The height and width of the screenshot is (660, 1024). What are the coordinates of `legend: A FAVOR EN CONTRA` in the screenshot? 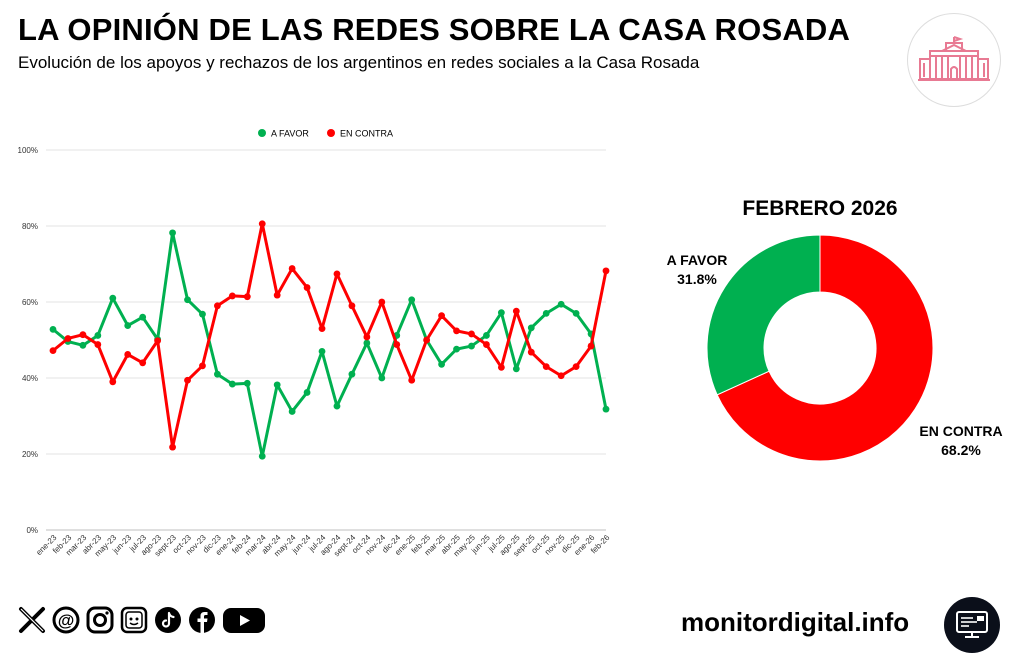 It's located at (325, 134).